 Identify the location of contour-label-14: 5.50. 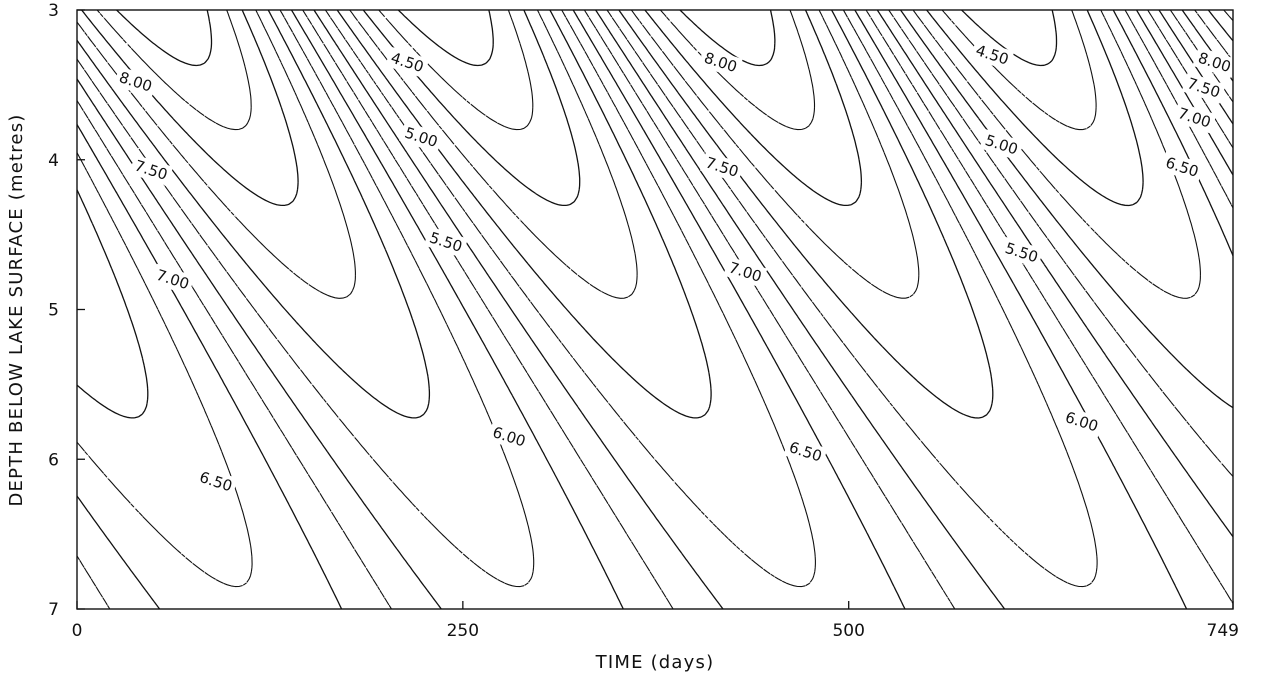
(1021, 252).